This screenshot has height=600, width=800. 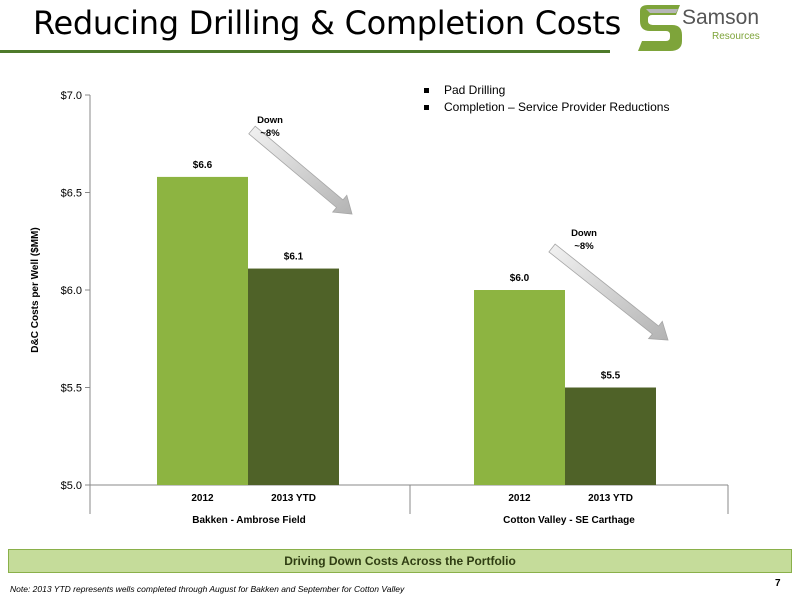 What do you see at coordinates (778, 583) in the screenshot?
I see `page-number: 7` at bounding box center [778, 583].